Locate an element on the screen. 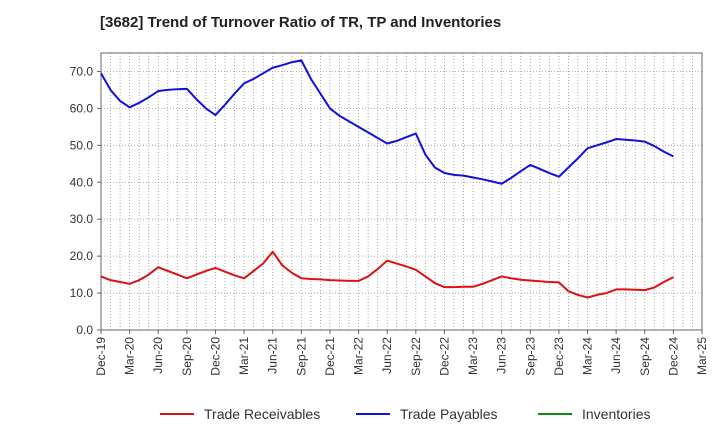  x-tick-label: Mar-23 is located at coordinates (473, 356).